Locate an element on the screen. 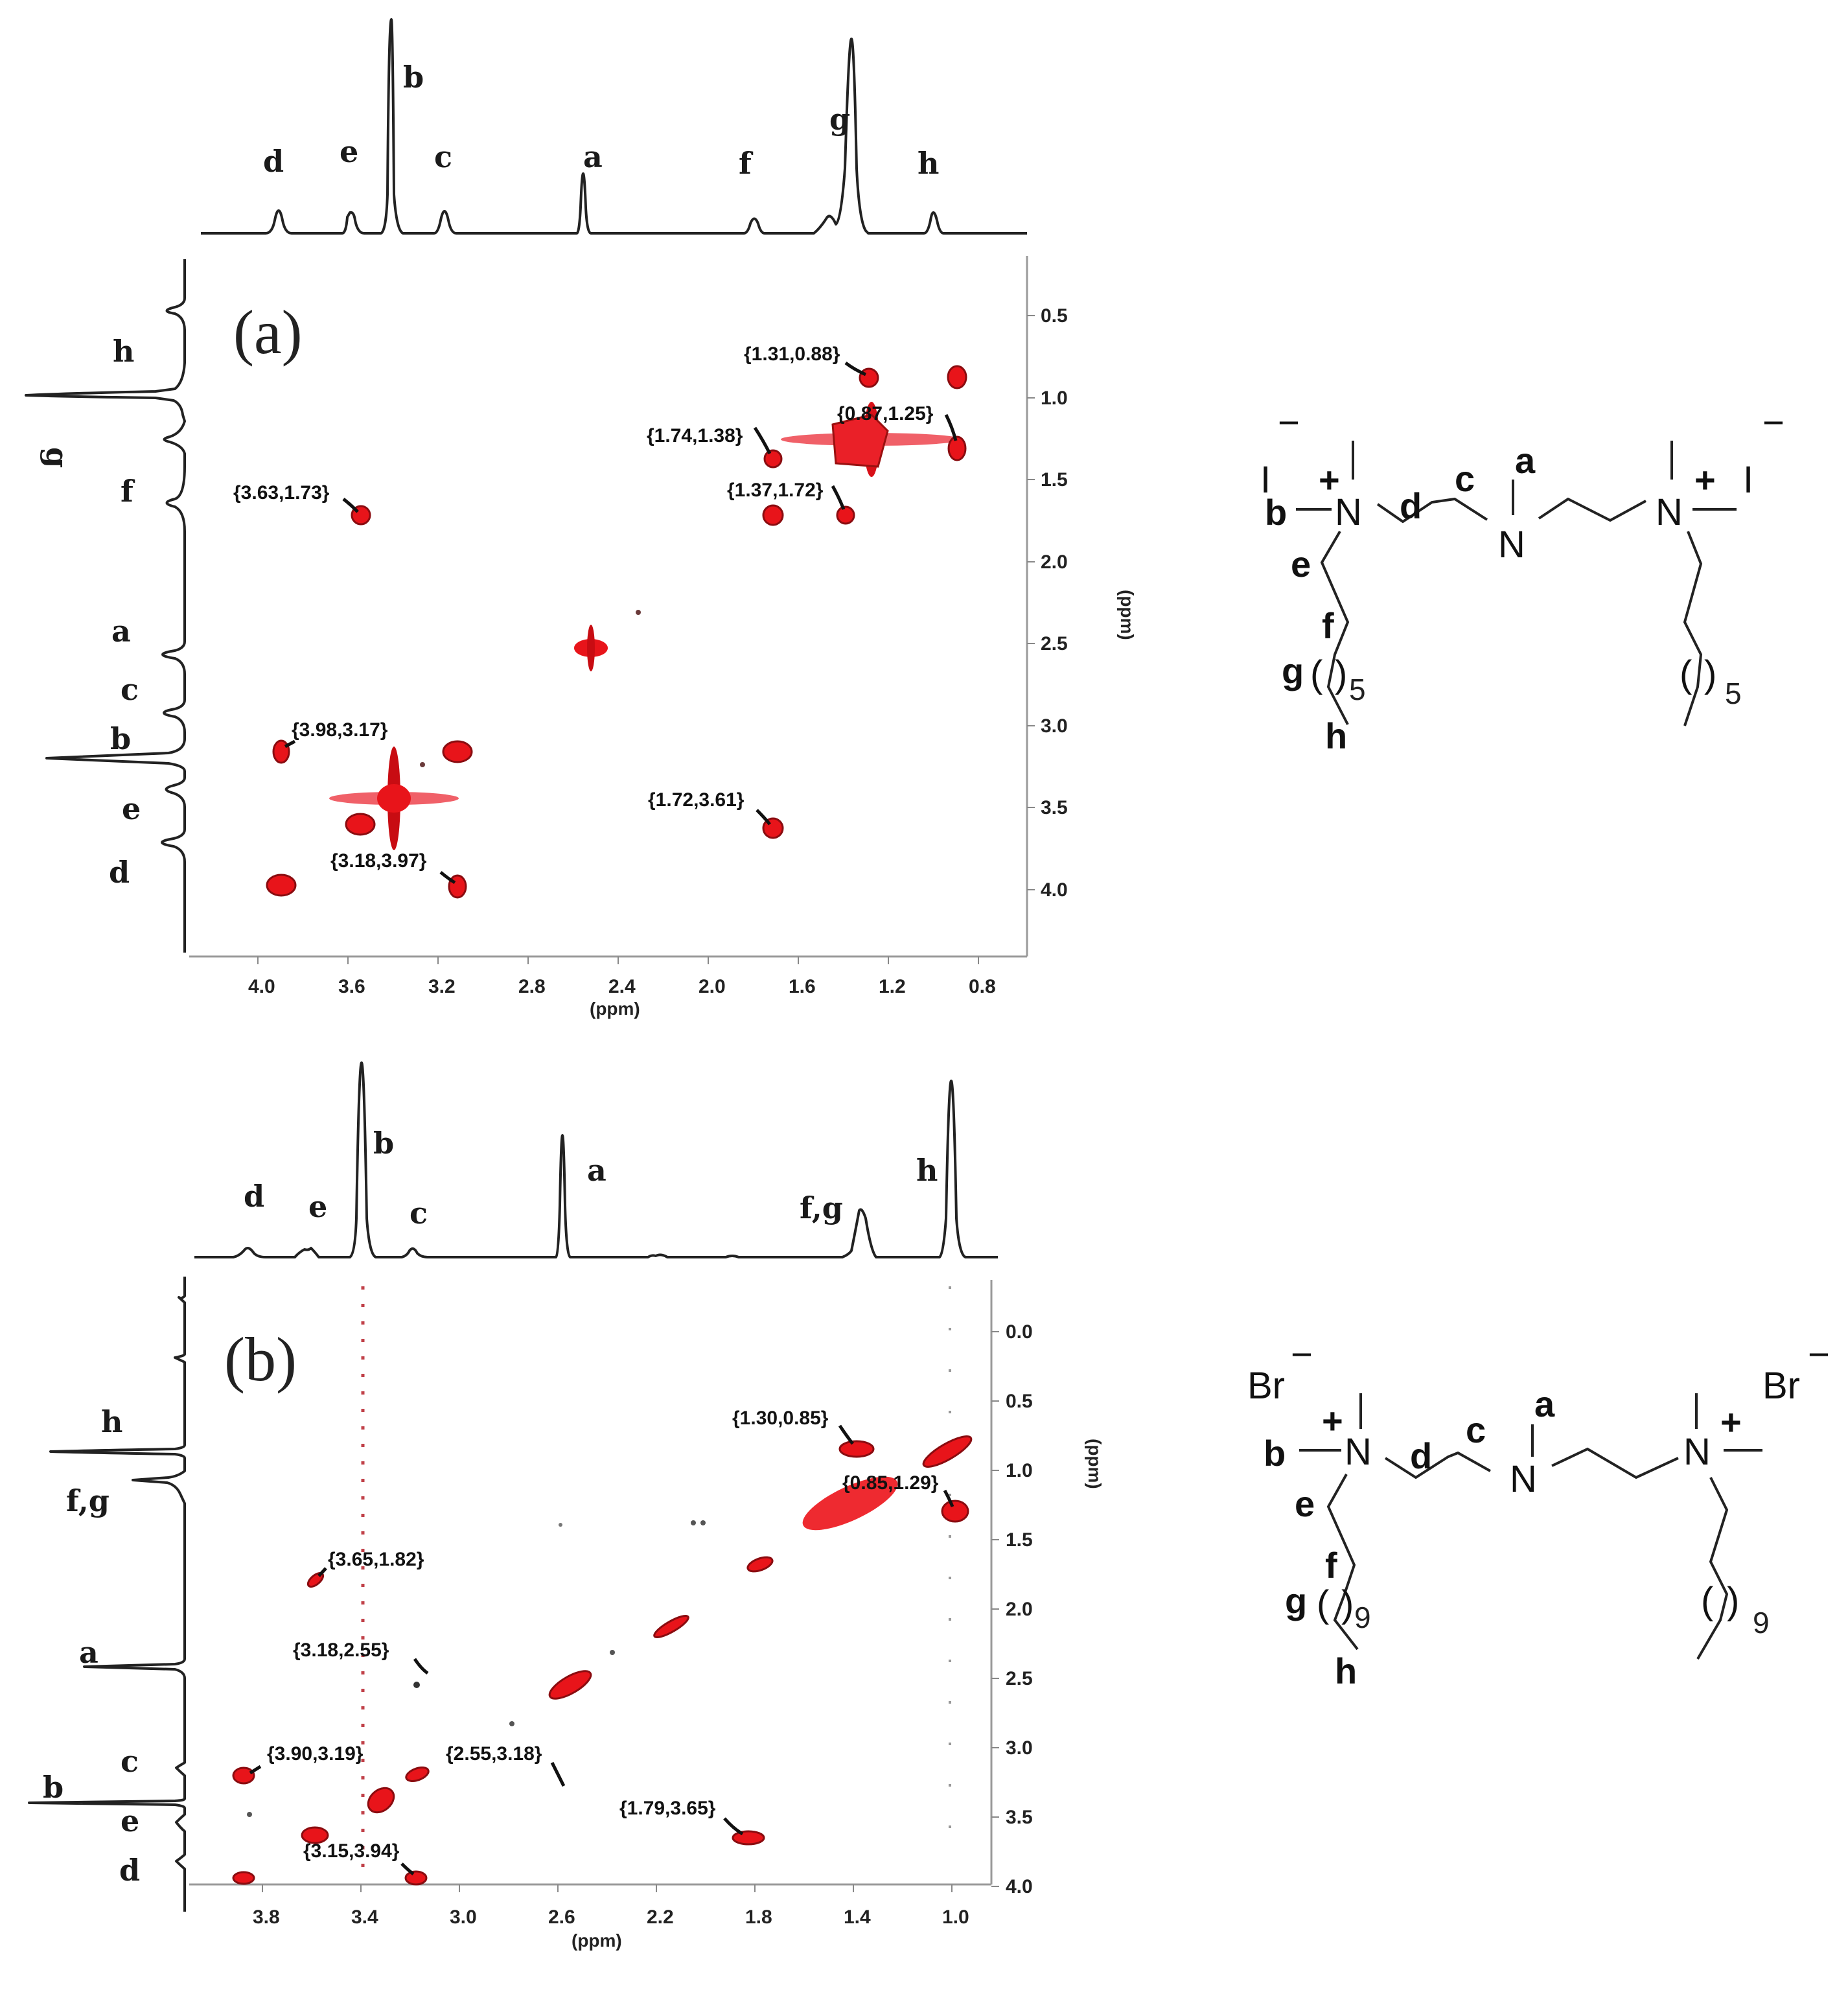 This screenshot has width=1848, height=2016. panel-b-left-spectrum: h f,g a c b e d is located at coordinates (107, 1594).